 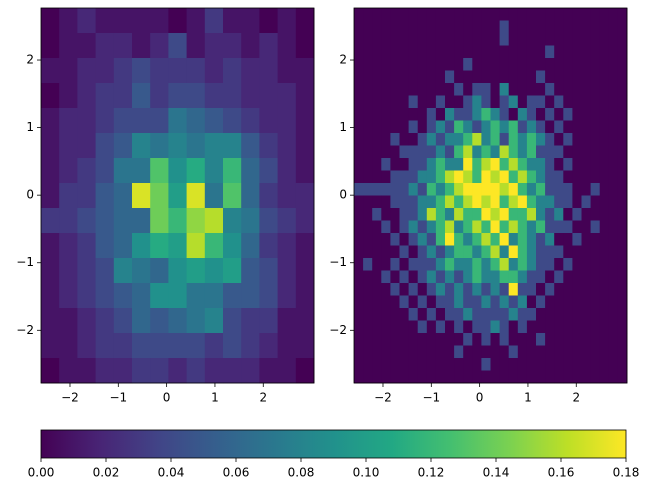 I want to click on x-tick-label: 2, so click(x=263, y=398).